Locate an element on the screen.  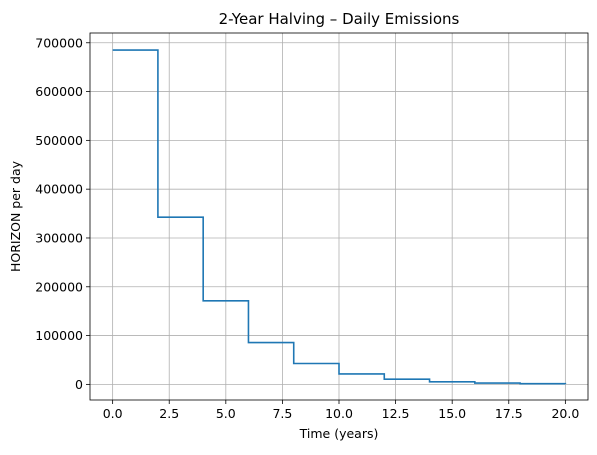
y-tick-label: 500000 is located at coordinates (59, 140).